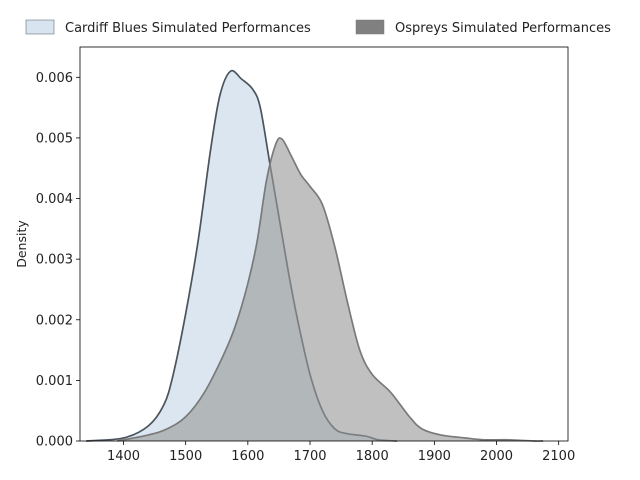  Describe the element at coordinates (54, 199) in the screenshot. I see `y-tick-label: 0.004` at that location.